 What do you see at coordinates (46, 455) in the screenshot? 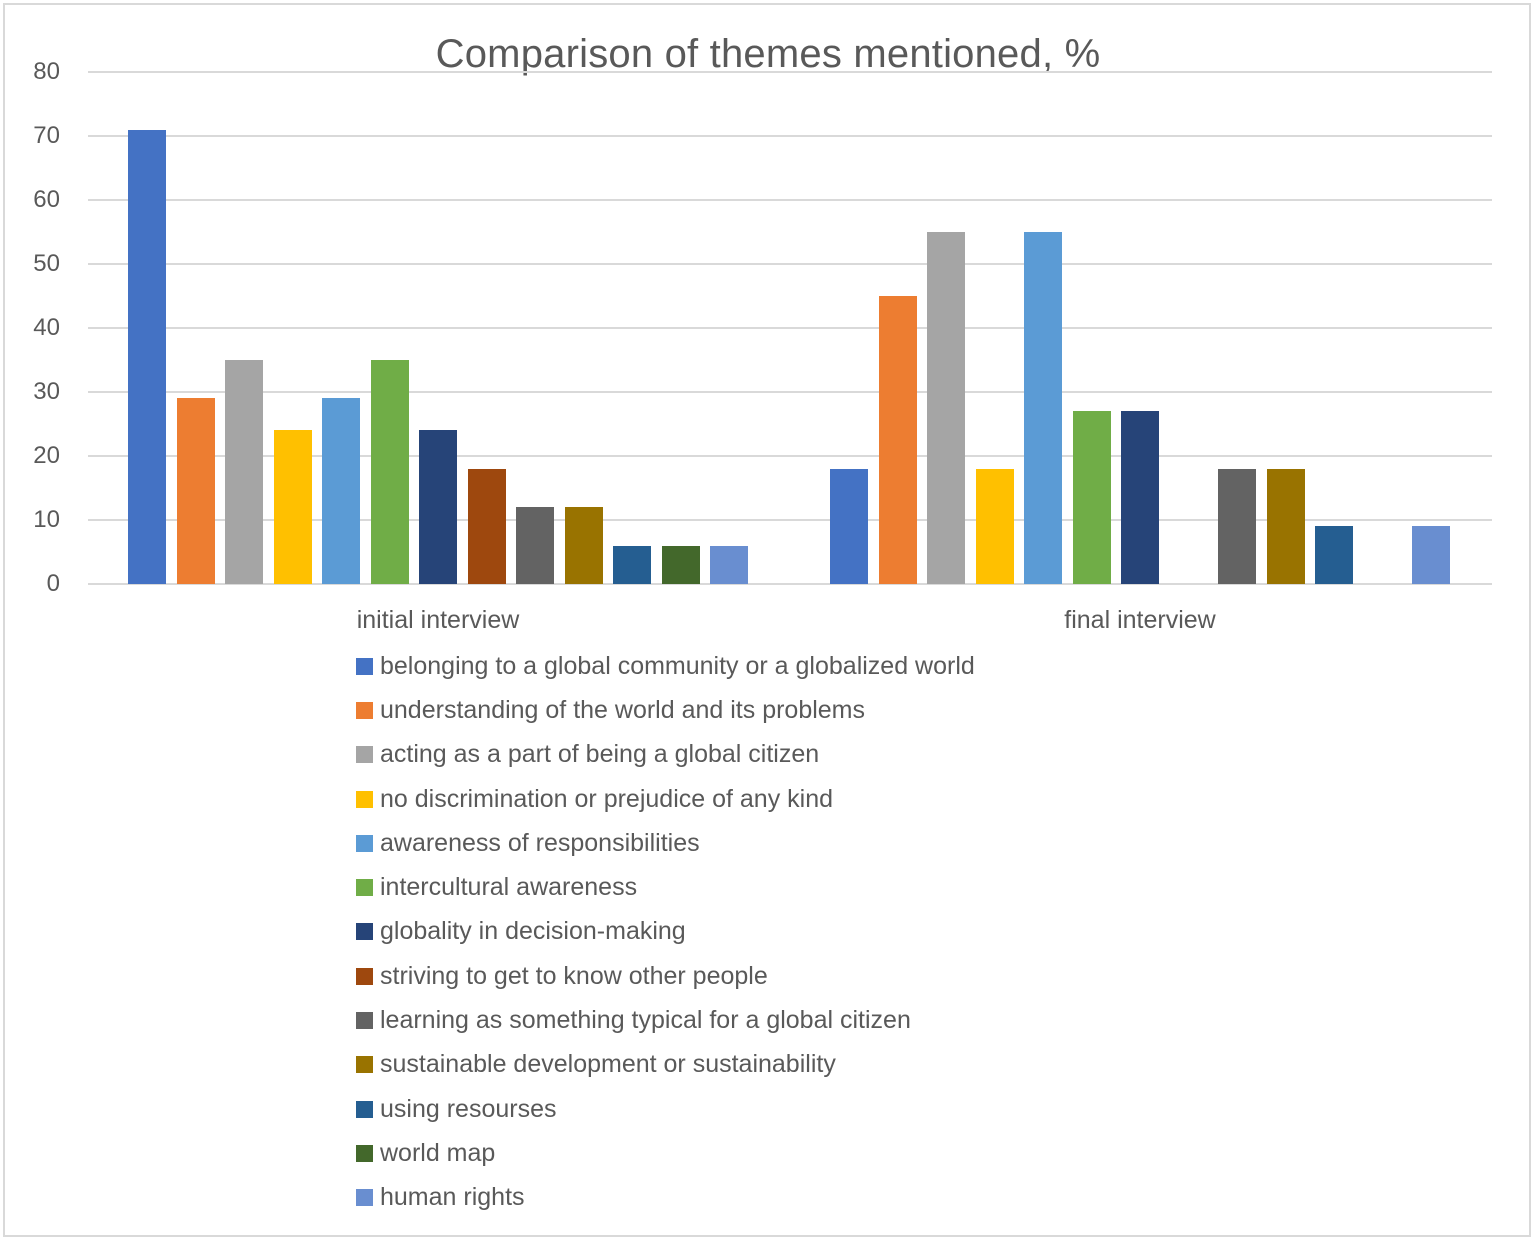
I see `y-tick-label: 20` at bounding box center [46, 455].